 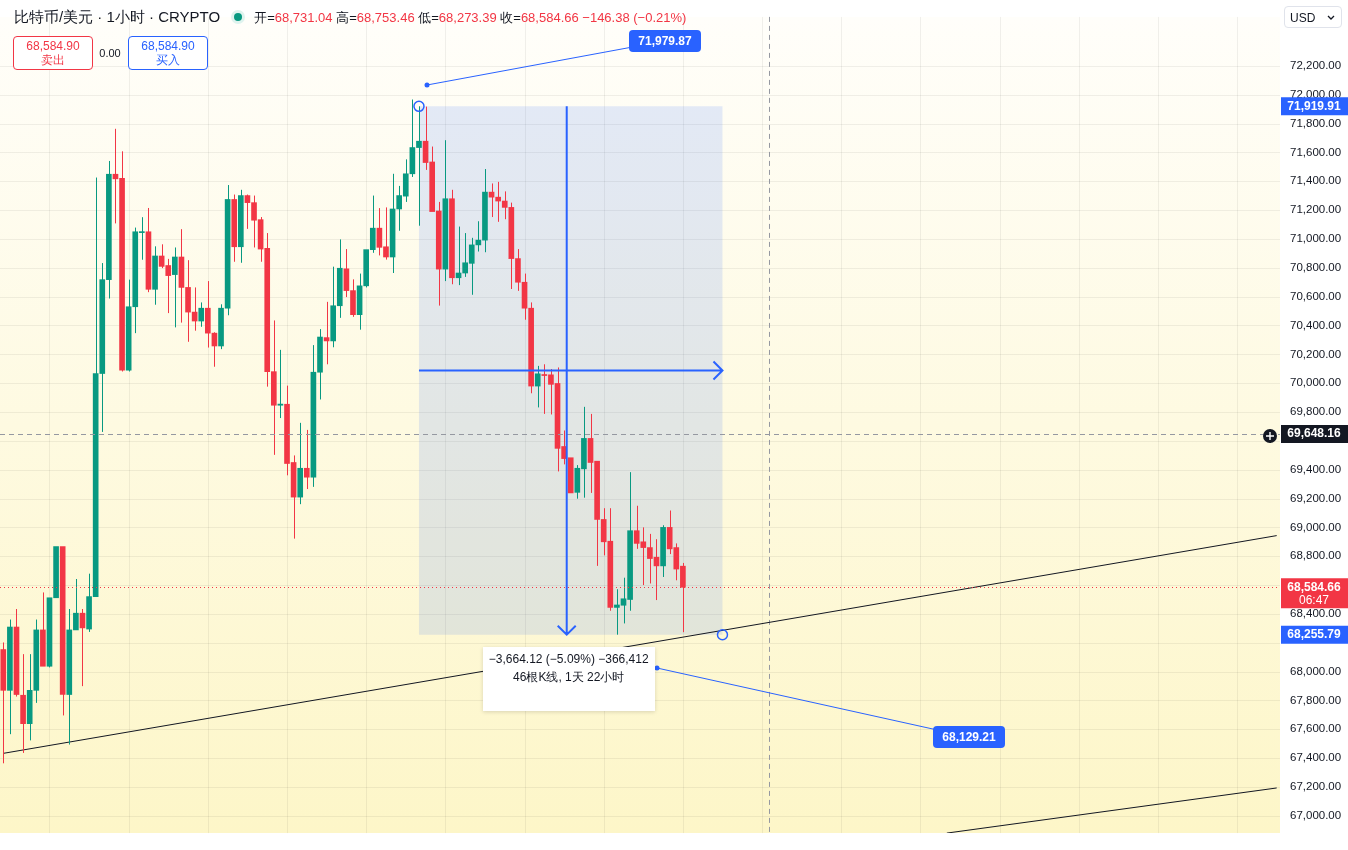 What do you see at coordinates (1316, 65) in the screenshot?
I see `y-tick-label: 72,200.00` at bounding box center [1316, 65].